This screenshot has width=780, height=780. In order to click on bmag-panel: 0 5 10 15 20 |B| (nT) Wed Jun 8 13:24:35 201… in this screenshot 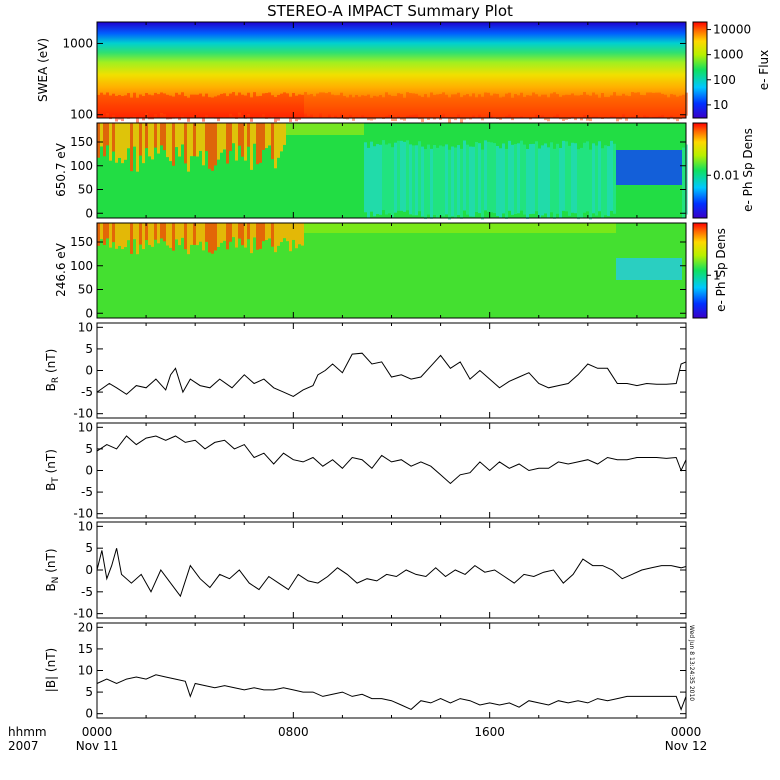, I will do `click(369, 670)`.